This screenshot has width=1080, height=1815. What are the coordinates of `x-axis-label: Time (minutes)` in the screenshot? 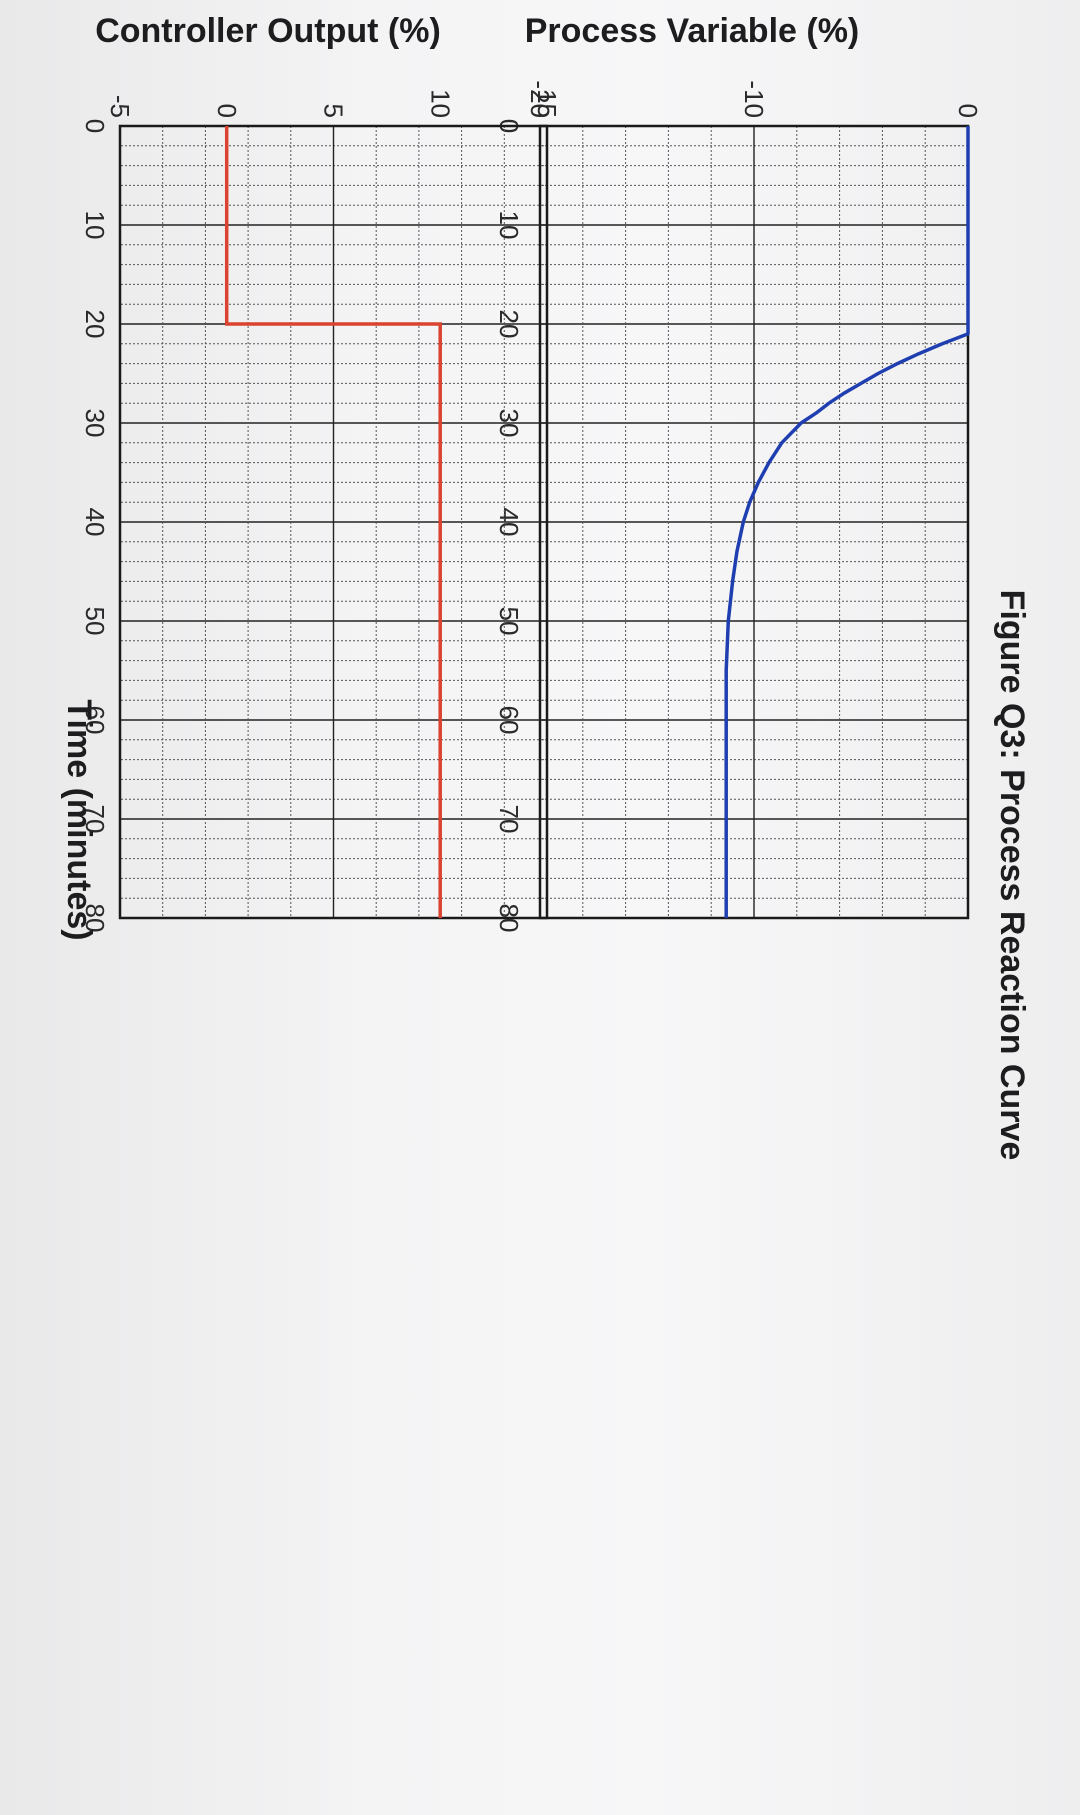 It's located at (79, 819).